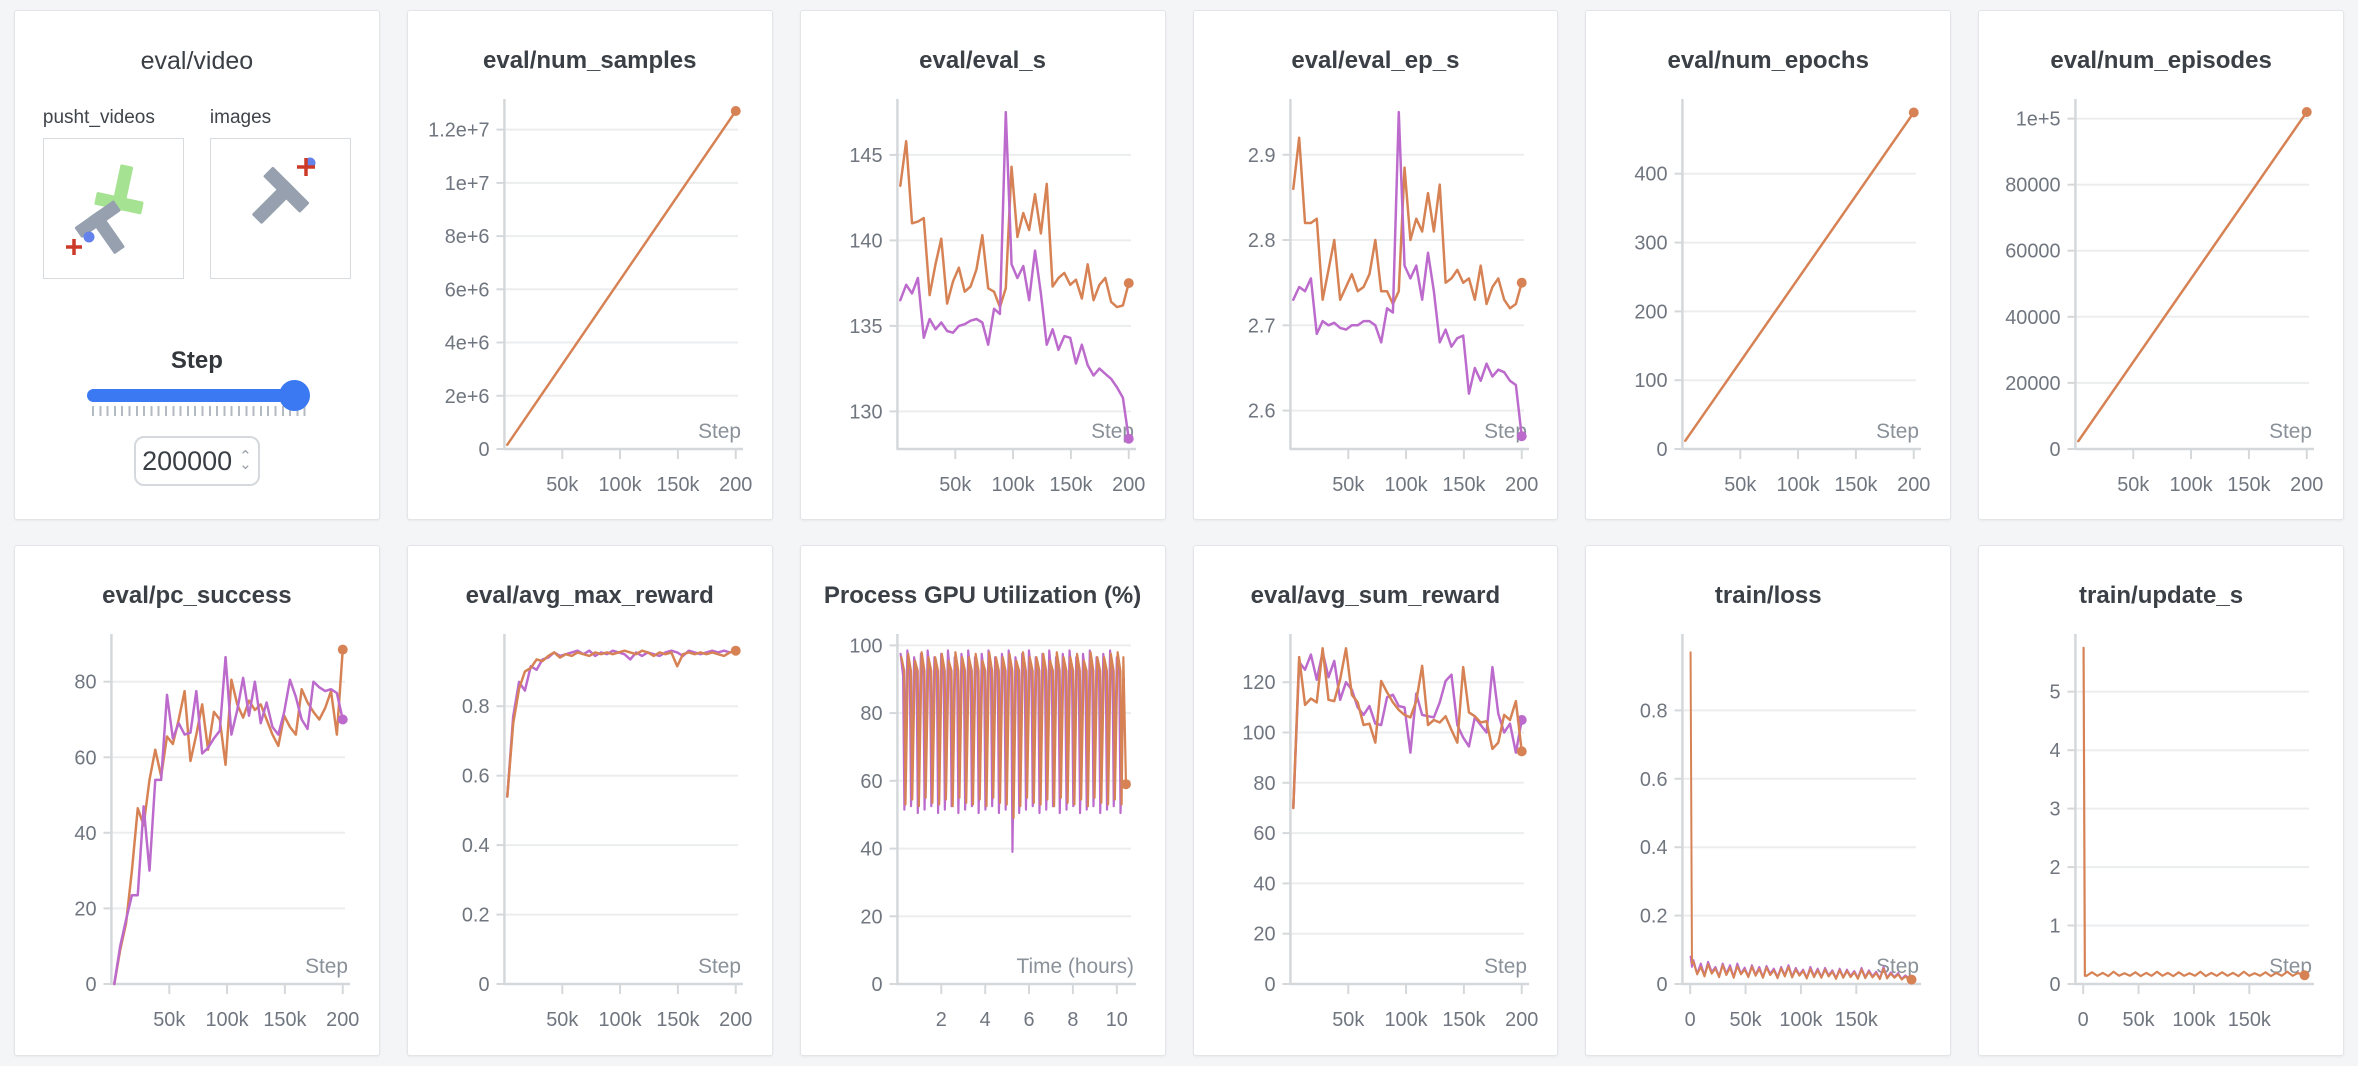 Image resolution: width=2358 pixels, height=1066 pixels. I want to click on line-chart-pc-success: 0 20 40 60 80 50k 100k 150k 200 Step, so click(197, 840).